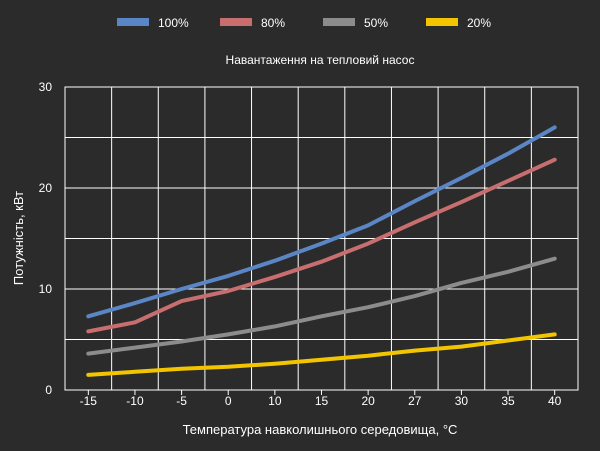 The image size is (600, 451). Describe the element at coordinates (135, 401) in the screenshot. I see `x-tick-label: -10` at that location.